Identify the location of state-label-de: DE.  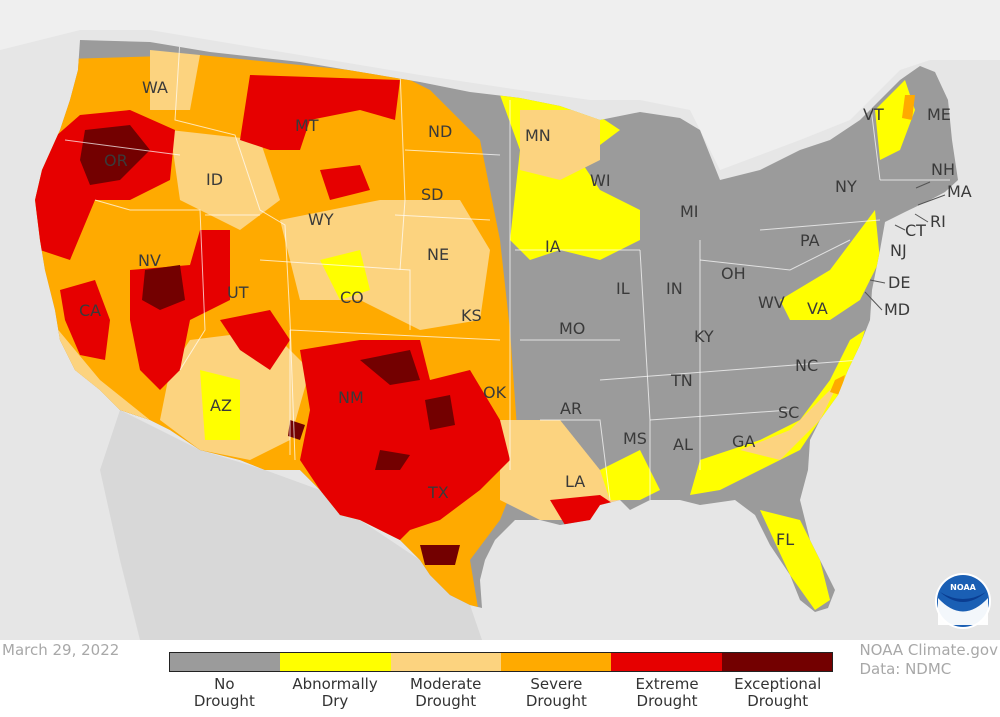
(899, 282).